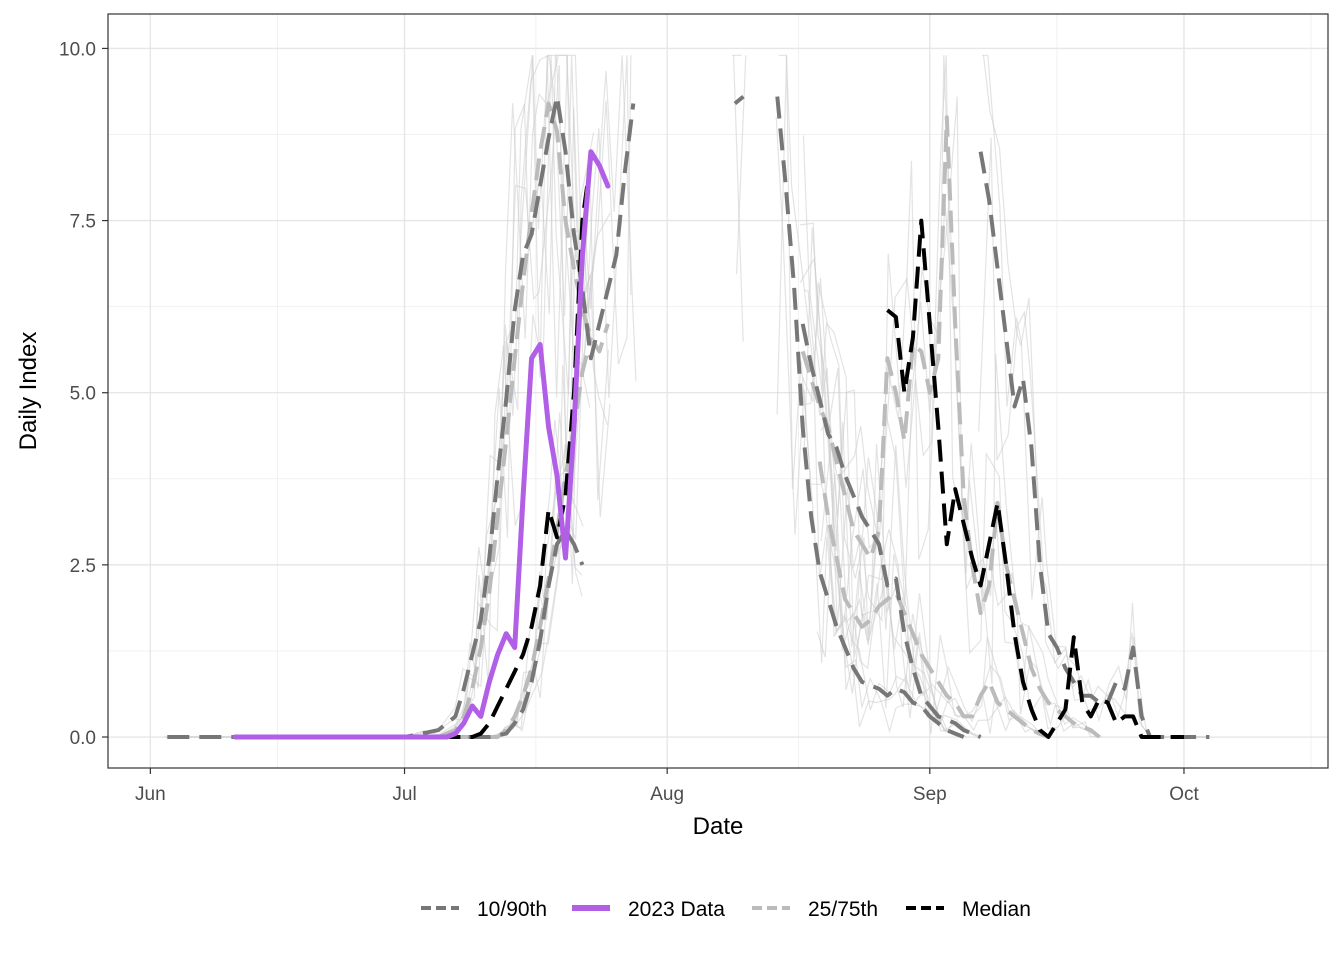 The image size is (1344, 960). I want to click on y-tick-label: 10.0, so click(77, 49).